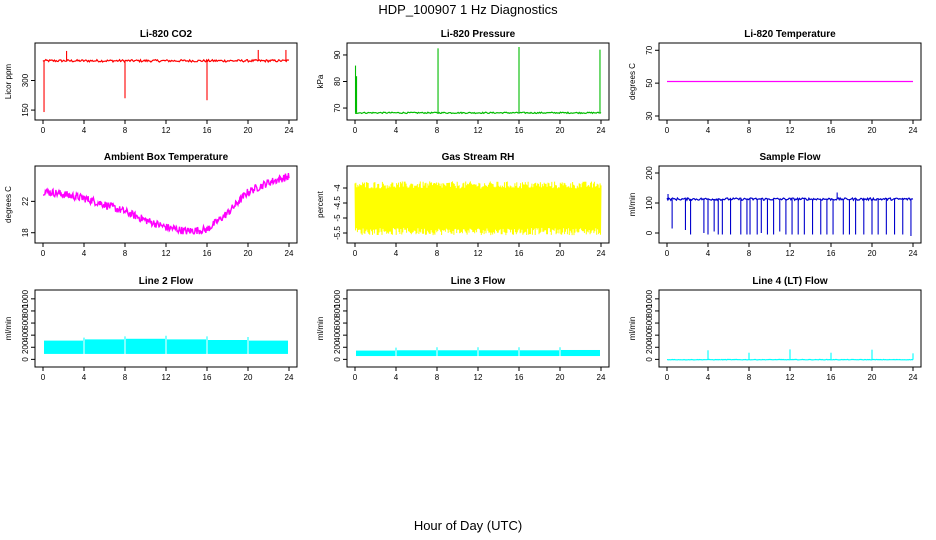 This screenshot has width=936, height=540. Describe the element at coordinates (25, 311) in the screenshot. I see `panel-7-y-tick-label: 800` at that location.